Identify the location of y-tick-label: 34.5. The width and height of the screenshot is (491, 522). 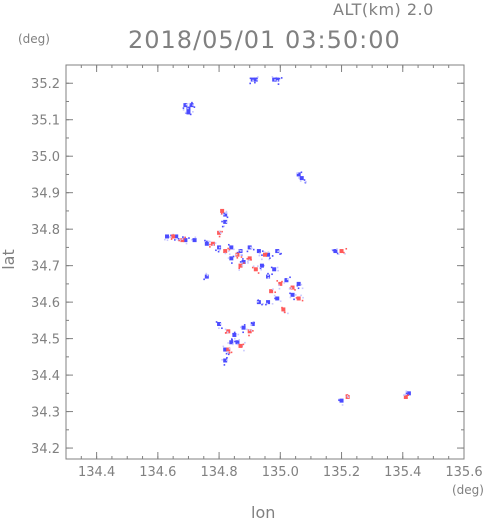
(45, 340).